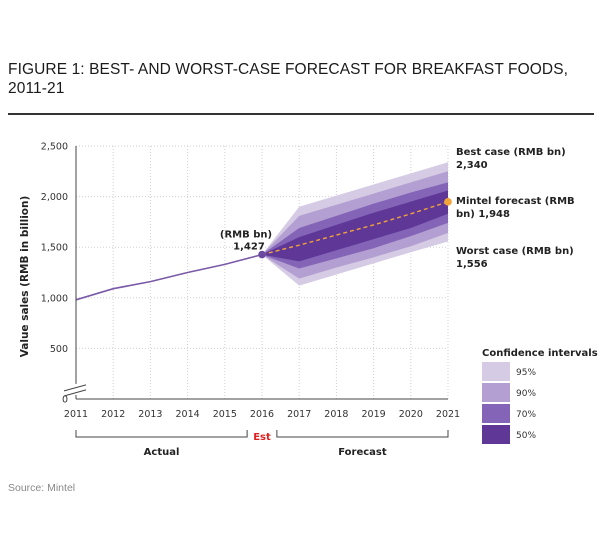 The width and height of the screenshot is (600, 549). Describe the element at coordinates (483, 214) in the screenshot. I see `annotation-forecast-value: bn) 1,948` at that location.